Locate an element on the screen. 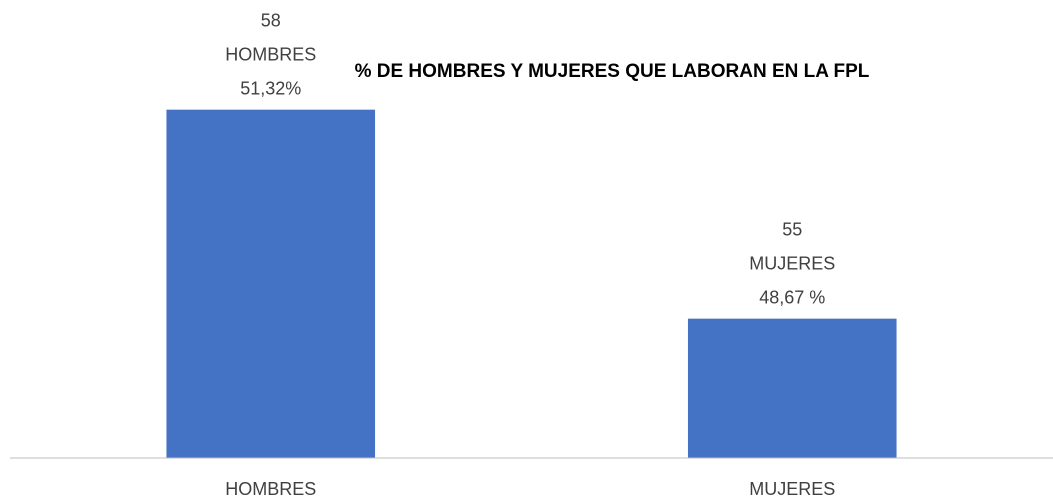 This screenshot has width=1053, height=502. data-label-percentage: 48,67 % is located at coordinates (792, 297).